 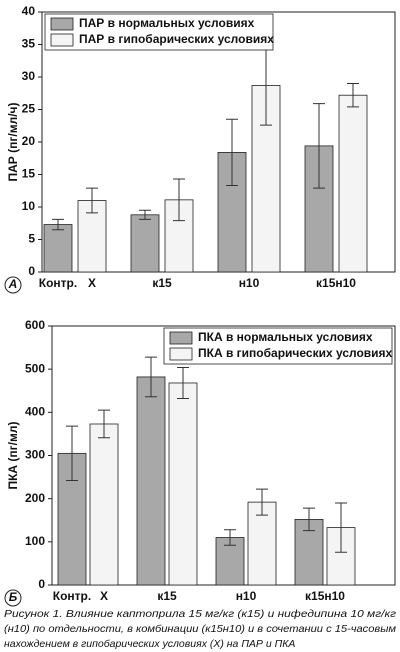 What do you see at coordinates (35, 412) in the screenshot?
I see `y-tick-label: 400` at bounding box center [35, 412].